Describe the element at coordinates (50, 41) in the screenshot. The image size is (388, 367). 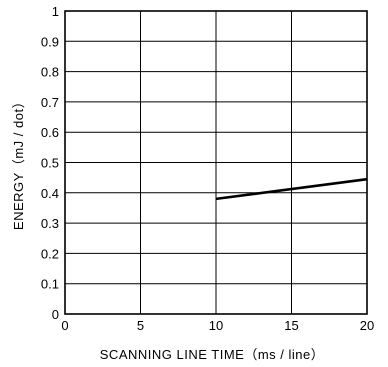
I see `y-tick-label: 0.9` at that location.